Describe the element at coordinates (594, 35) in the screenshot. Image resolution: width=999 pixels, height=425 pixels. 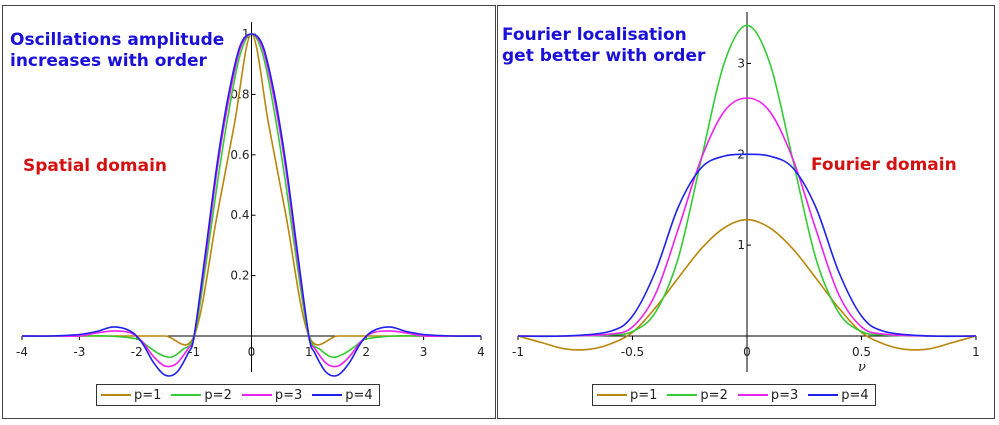
I see `right-annotation-line-1: Fourier localisation` at that location.